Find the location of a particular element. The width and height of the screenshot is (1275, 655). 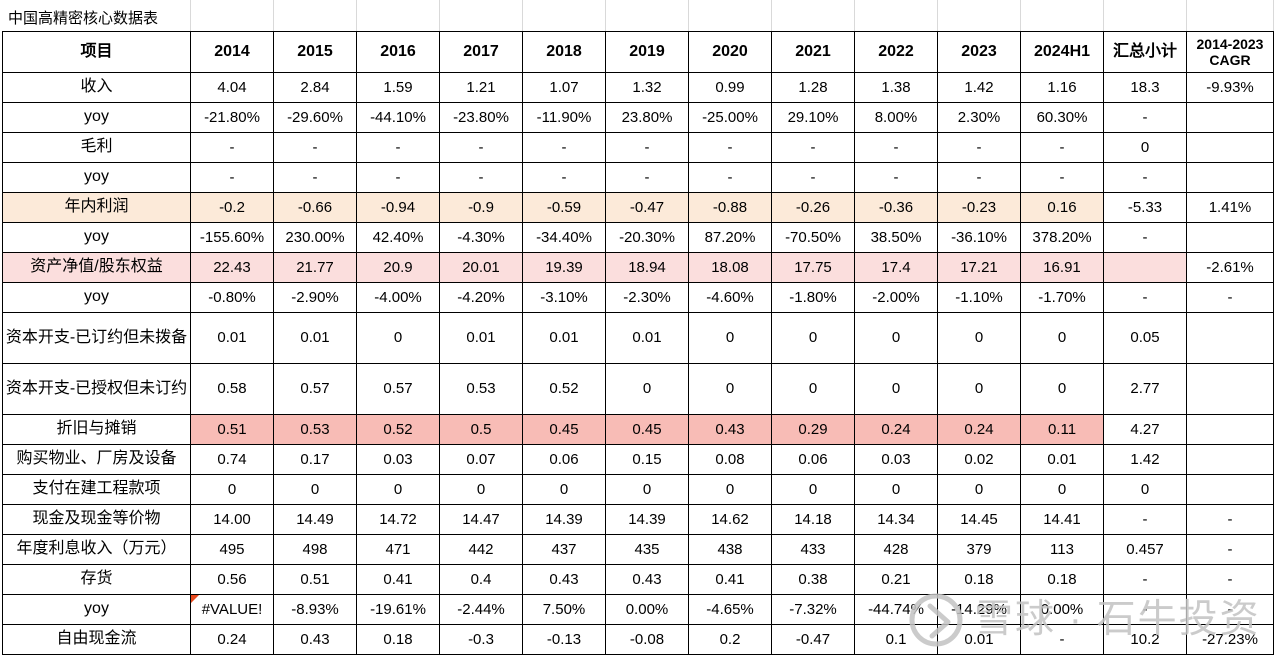

table-cell: -20.30% is located at coordinates (647, 237).